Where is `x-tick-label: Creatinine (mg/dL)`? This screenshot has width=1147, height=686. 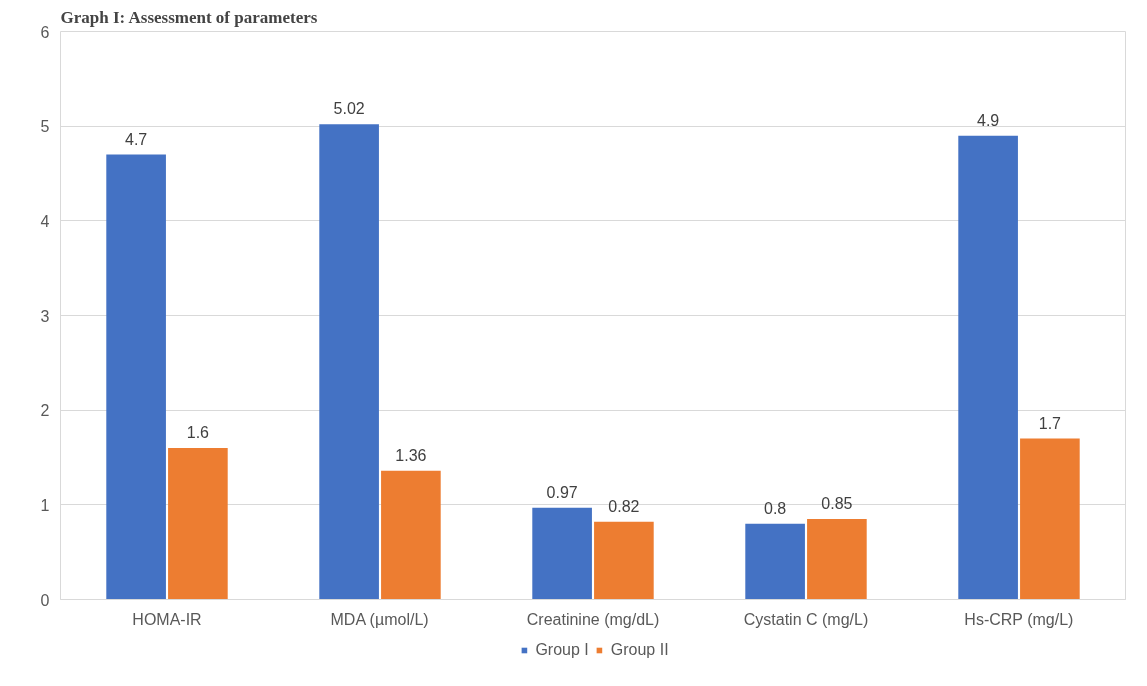
x-tick-label: Creatinine (mg/dL) is located at coordinates (593, 619).